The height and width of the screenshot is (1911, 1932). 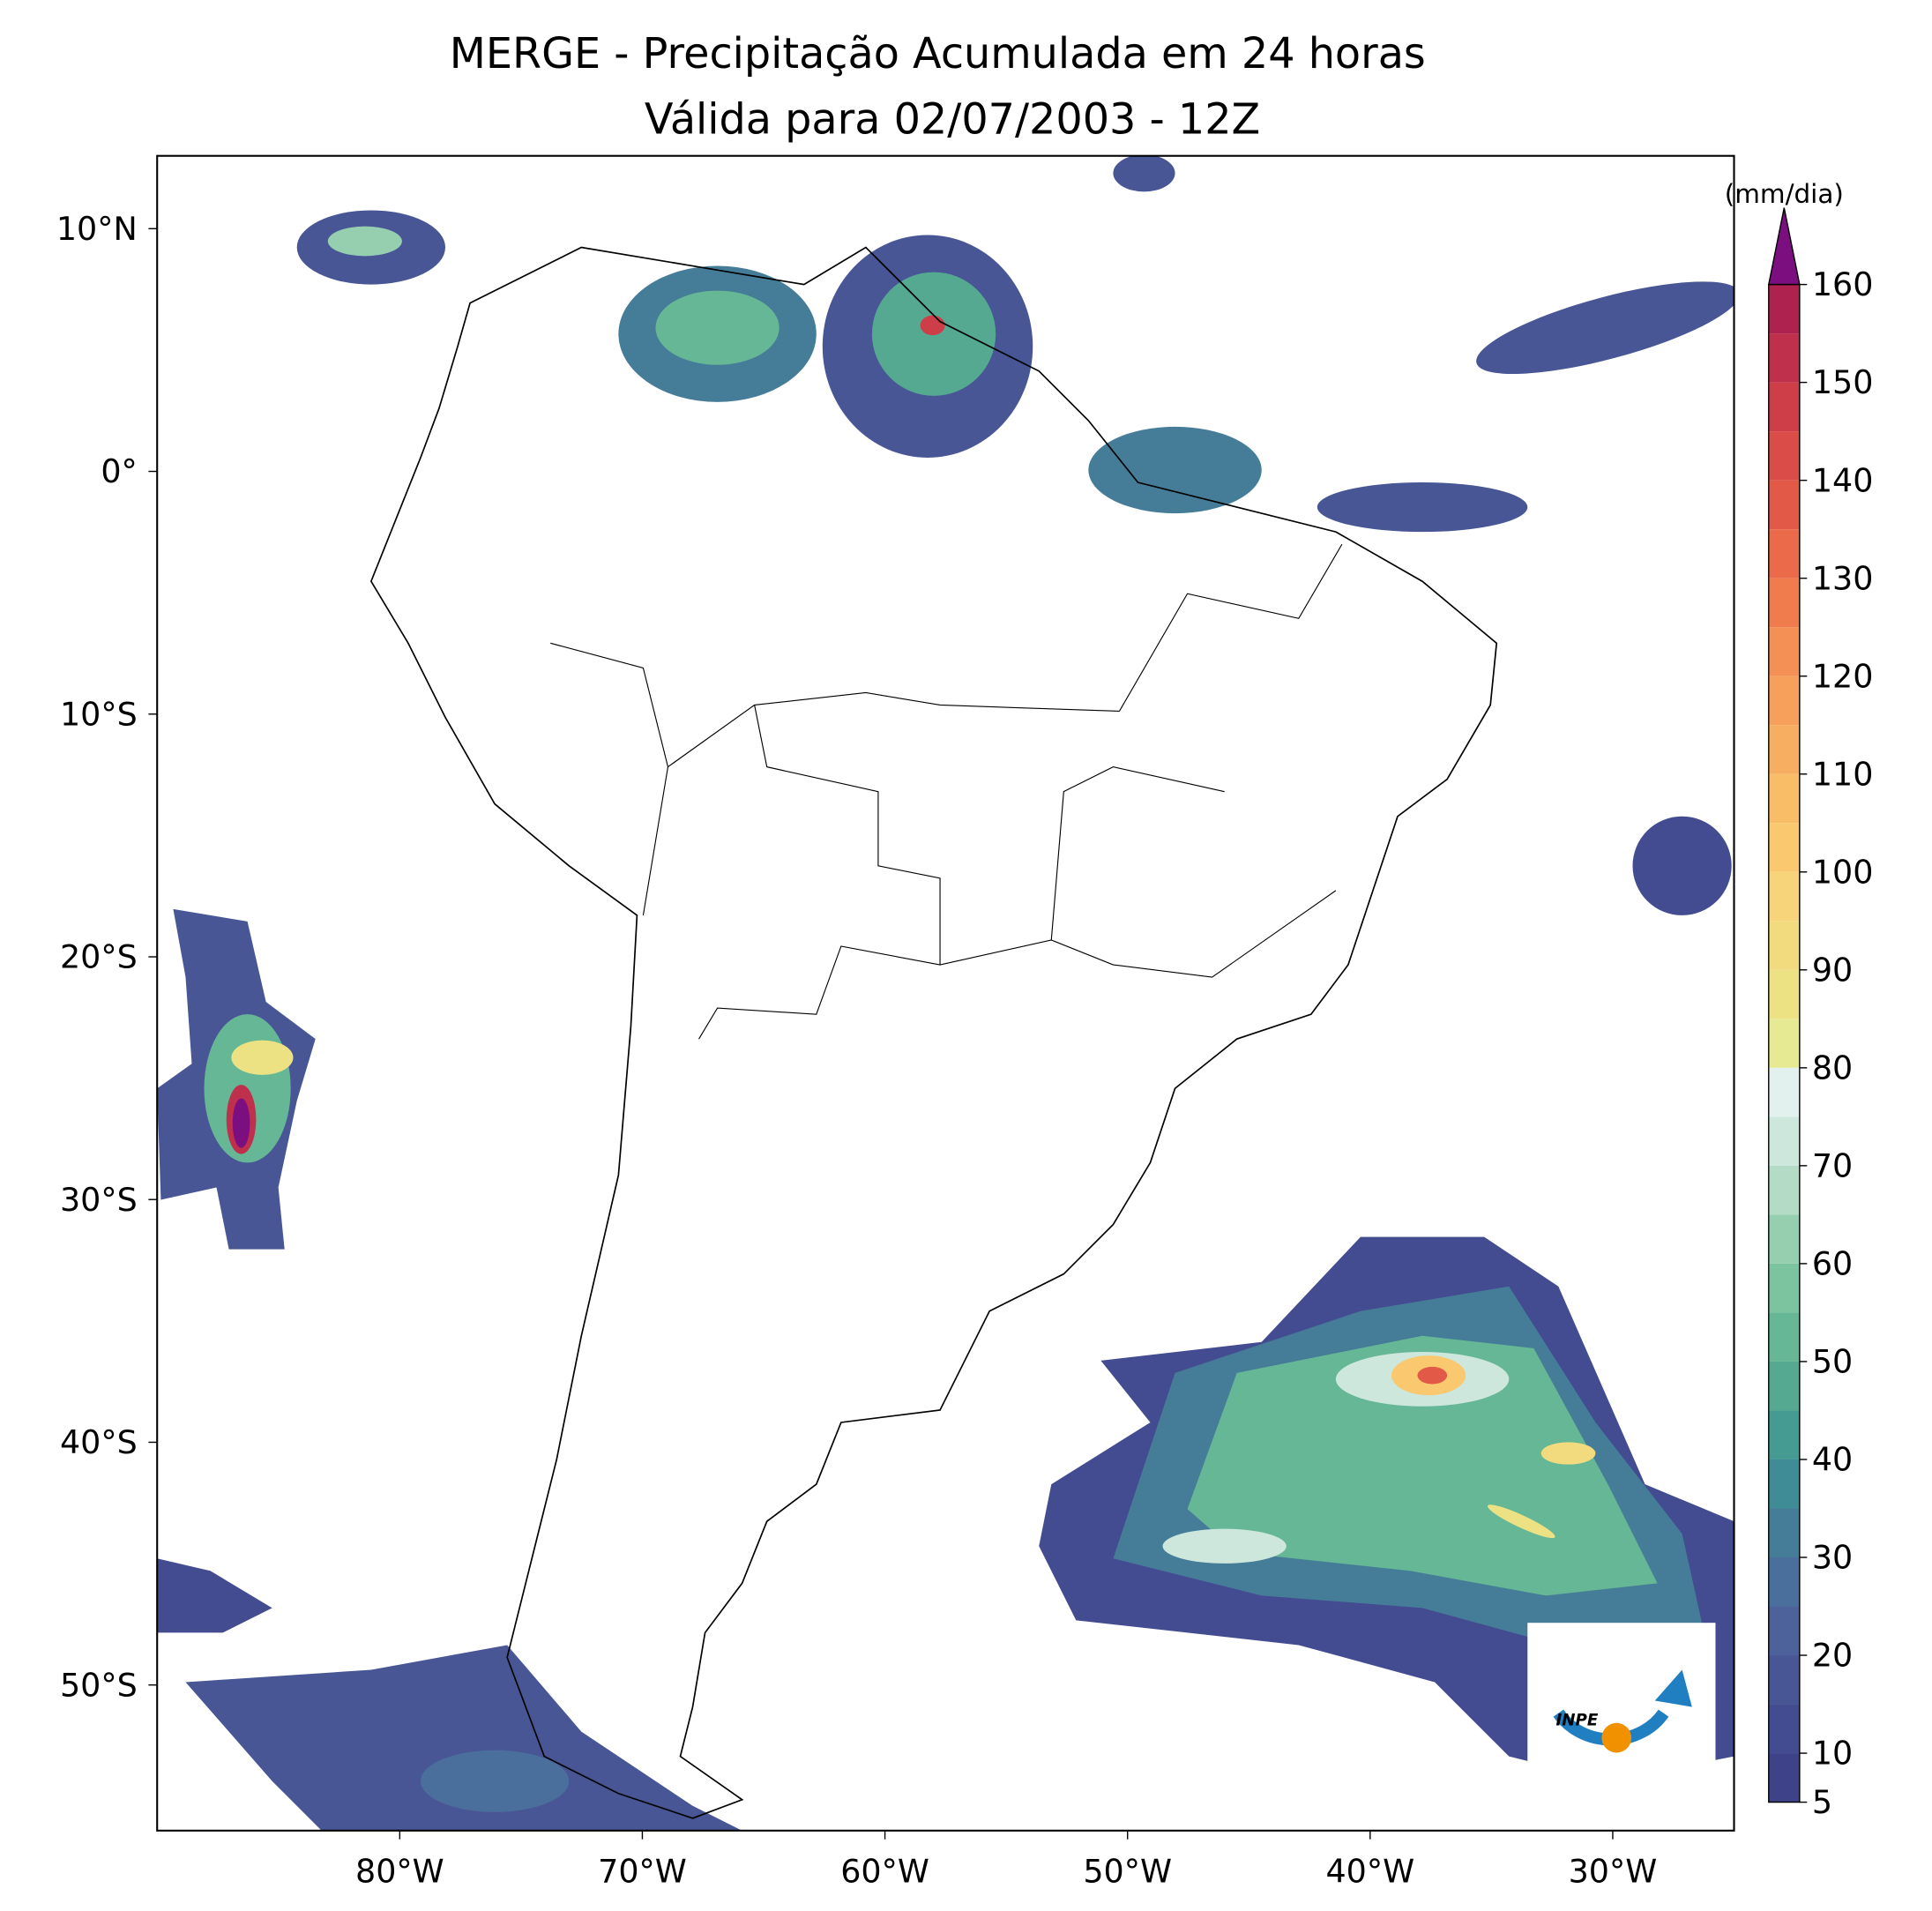 I want to click on colorbar-tick-label: 40, so click(x=1832, y=1460).